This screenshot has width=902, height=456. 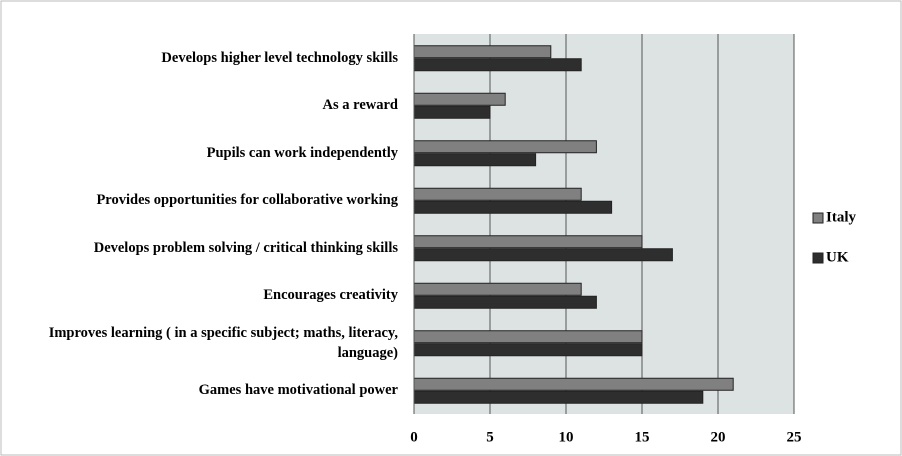 I want to click on x-tick-label: 25, so click(x=794, y=437).